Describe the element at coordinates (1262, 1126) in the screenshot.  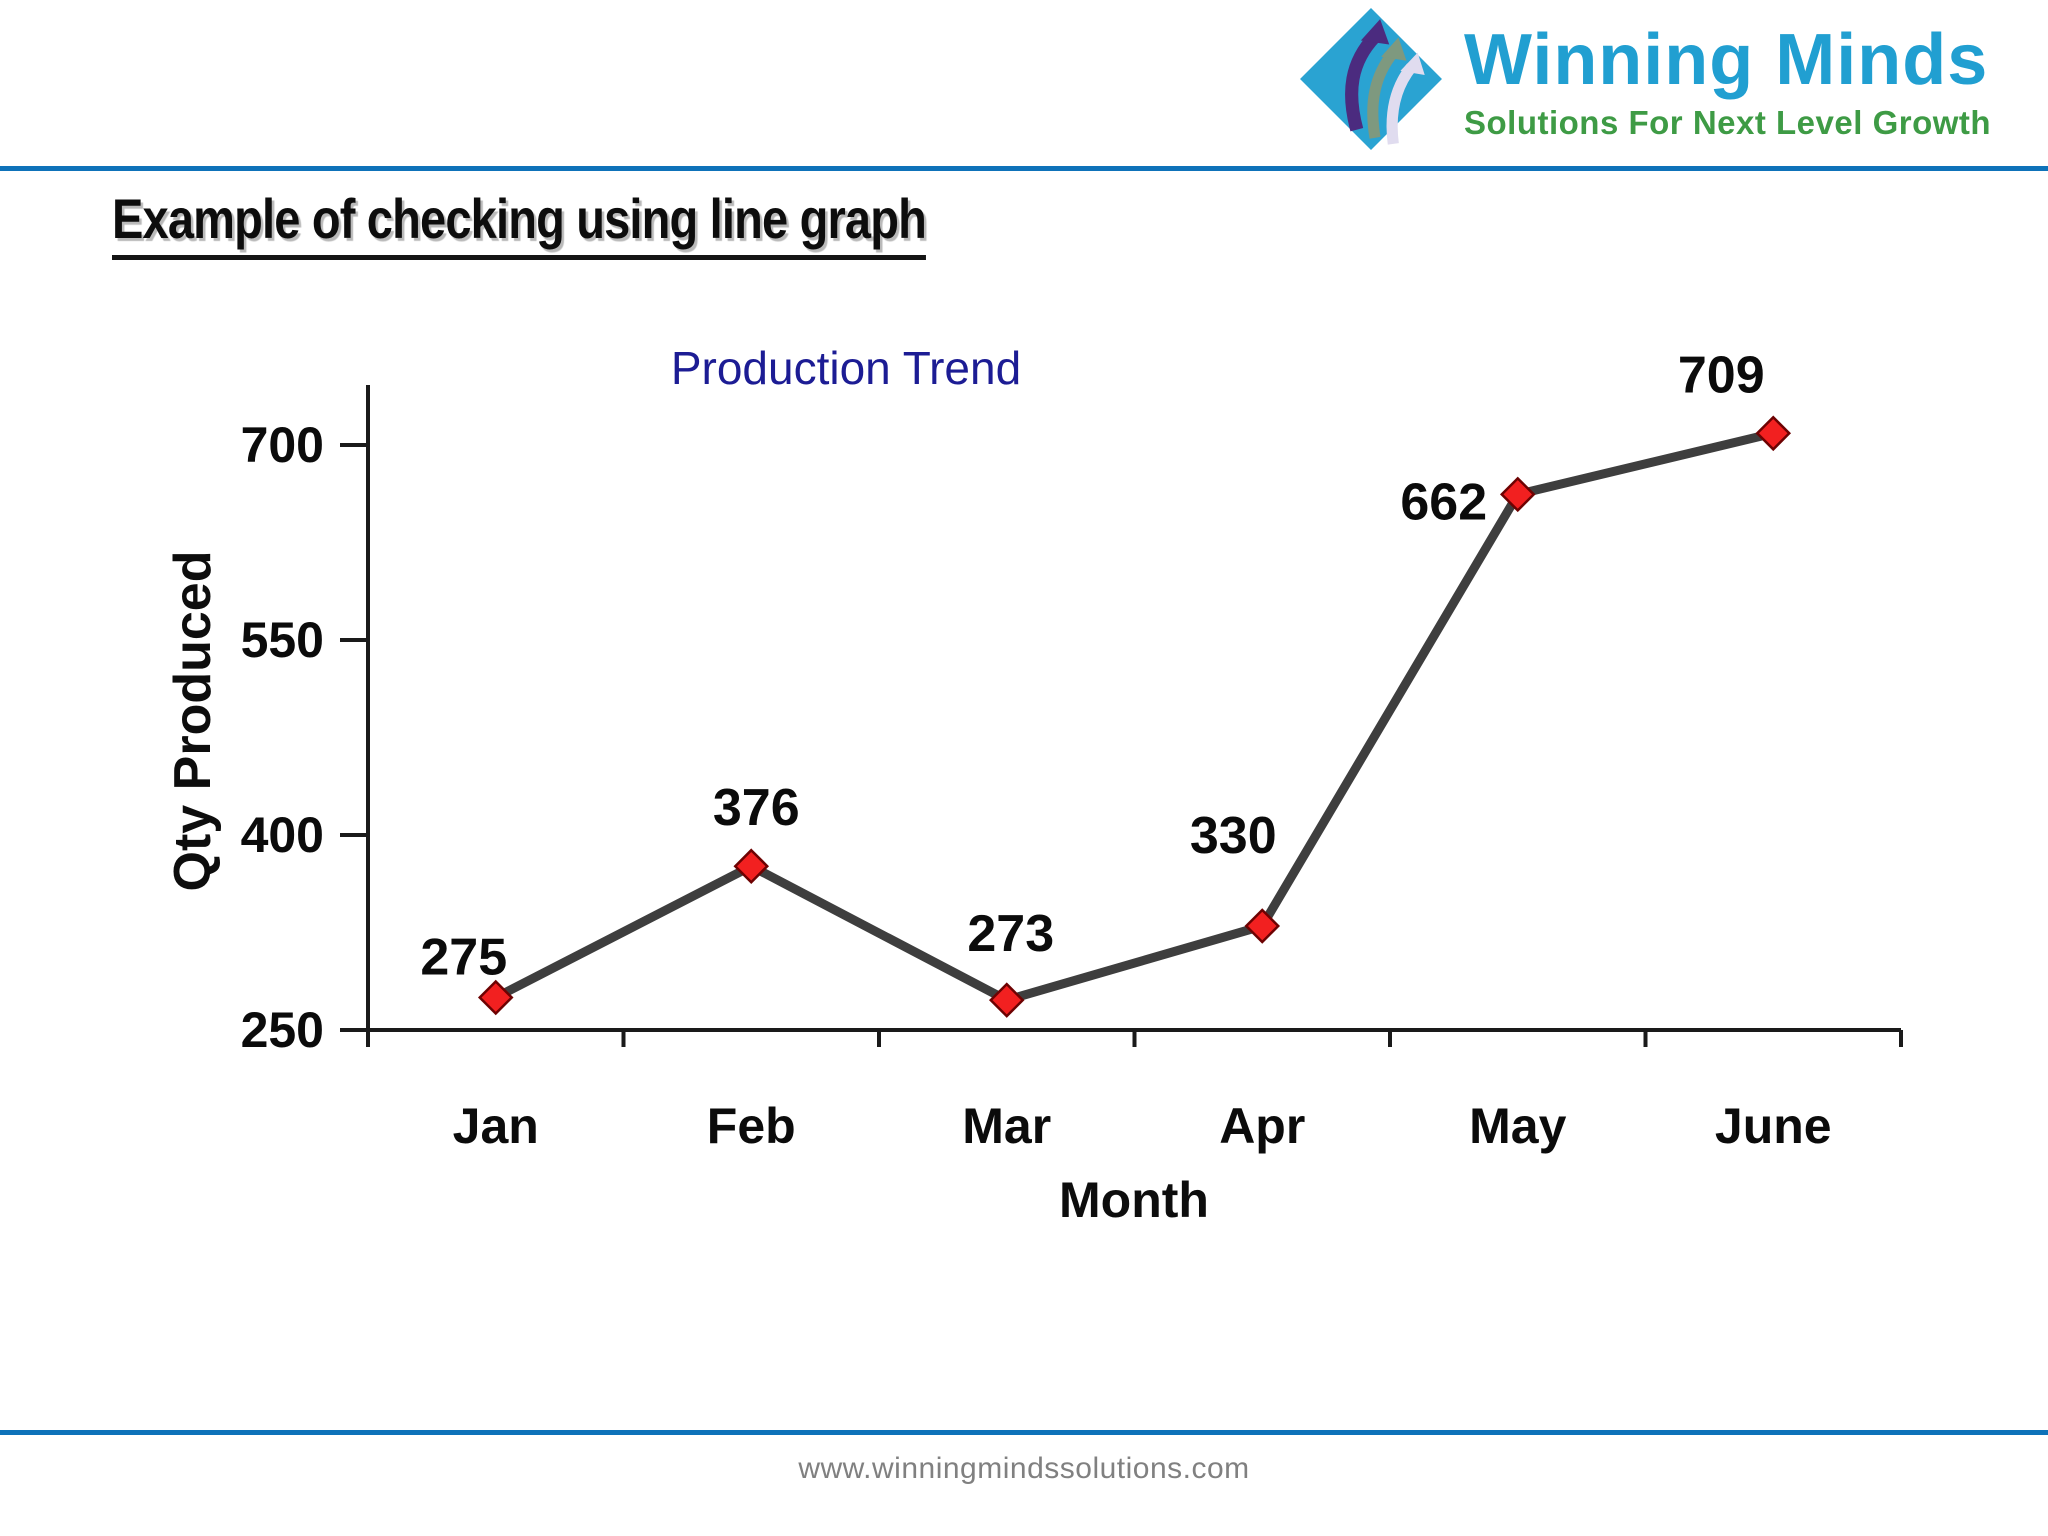
I see `x-category-label: Apr` at that location.